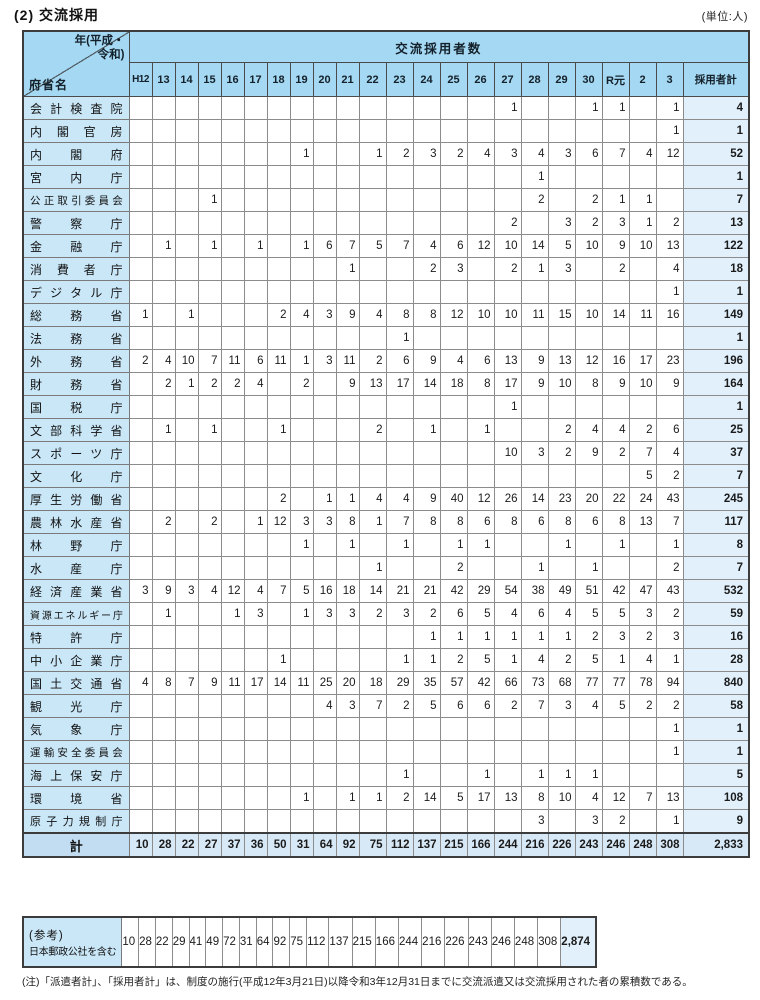 The width and height of the screenshot is (760, 1000). What do you see at coordinates (615, 361) in the screenshot?
I see `value-cell: 16` at bounding box center [615, 361].